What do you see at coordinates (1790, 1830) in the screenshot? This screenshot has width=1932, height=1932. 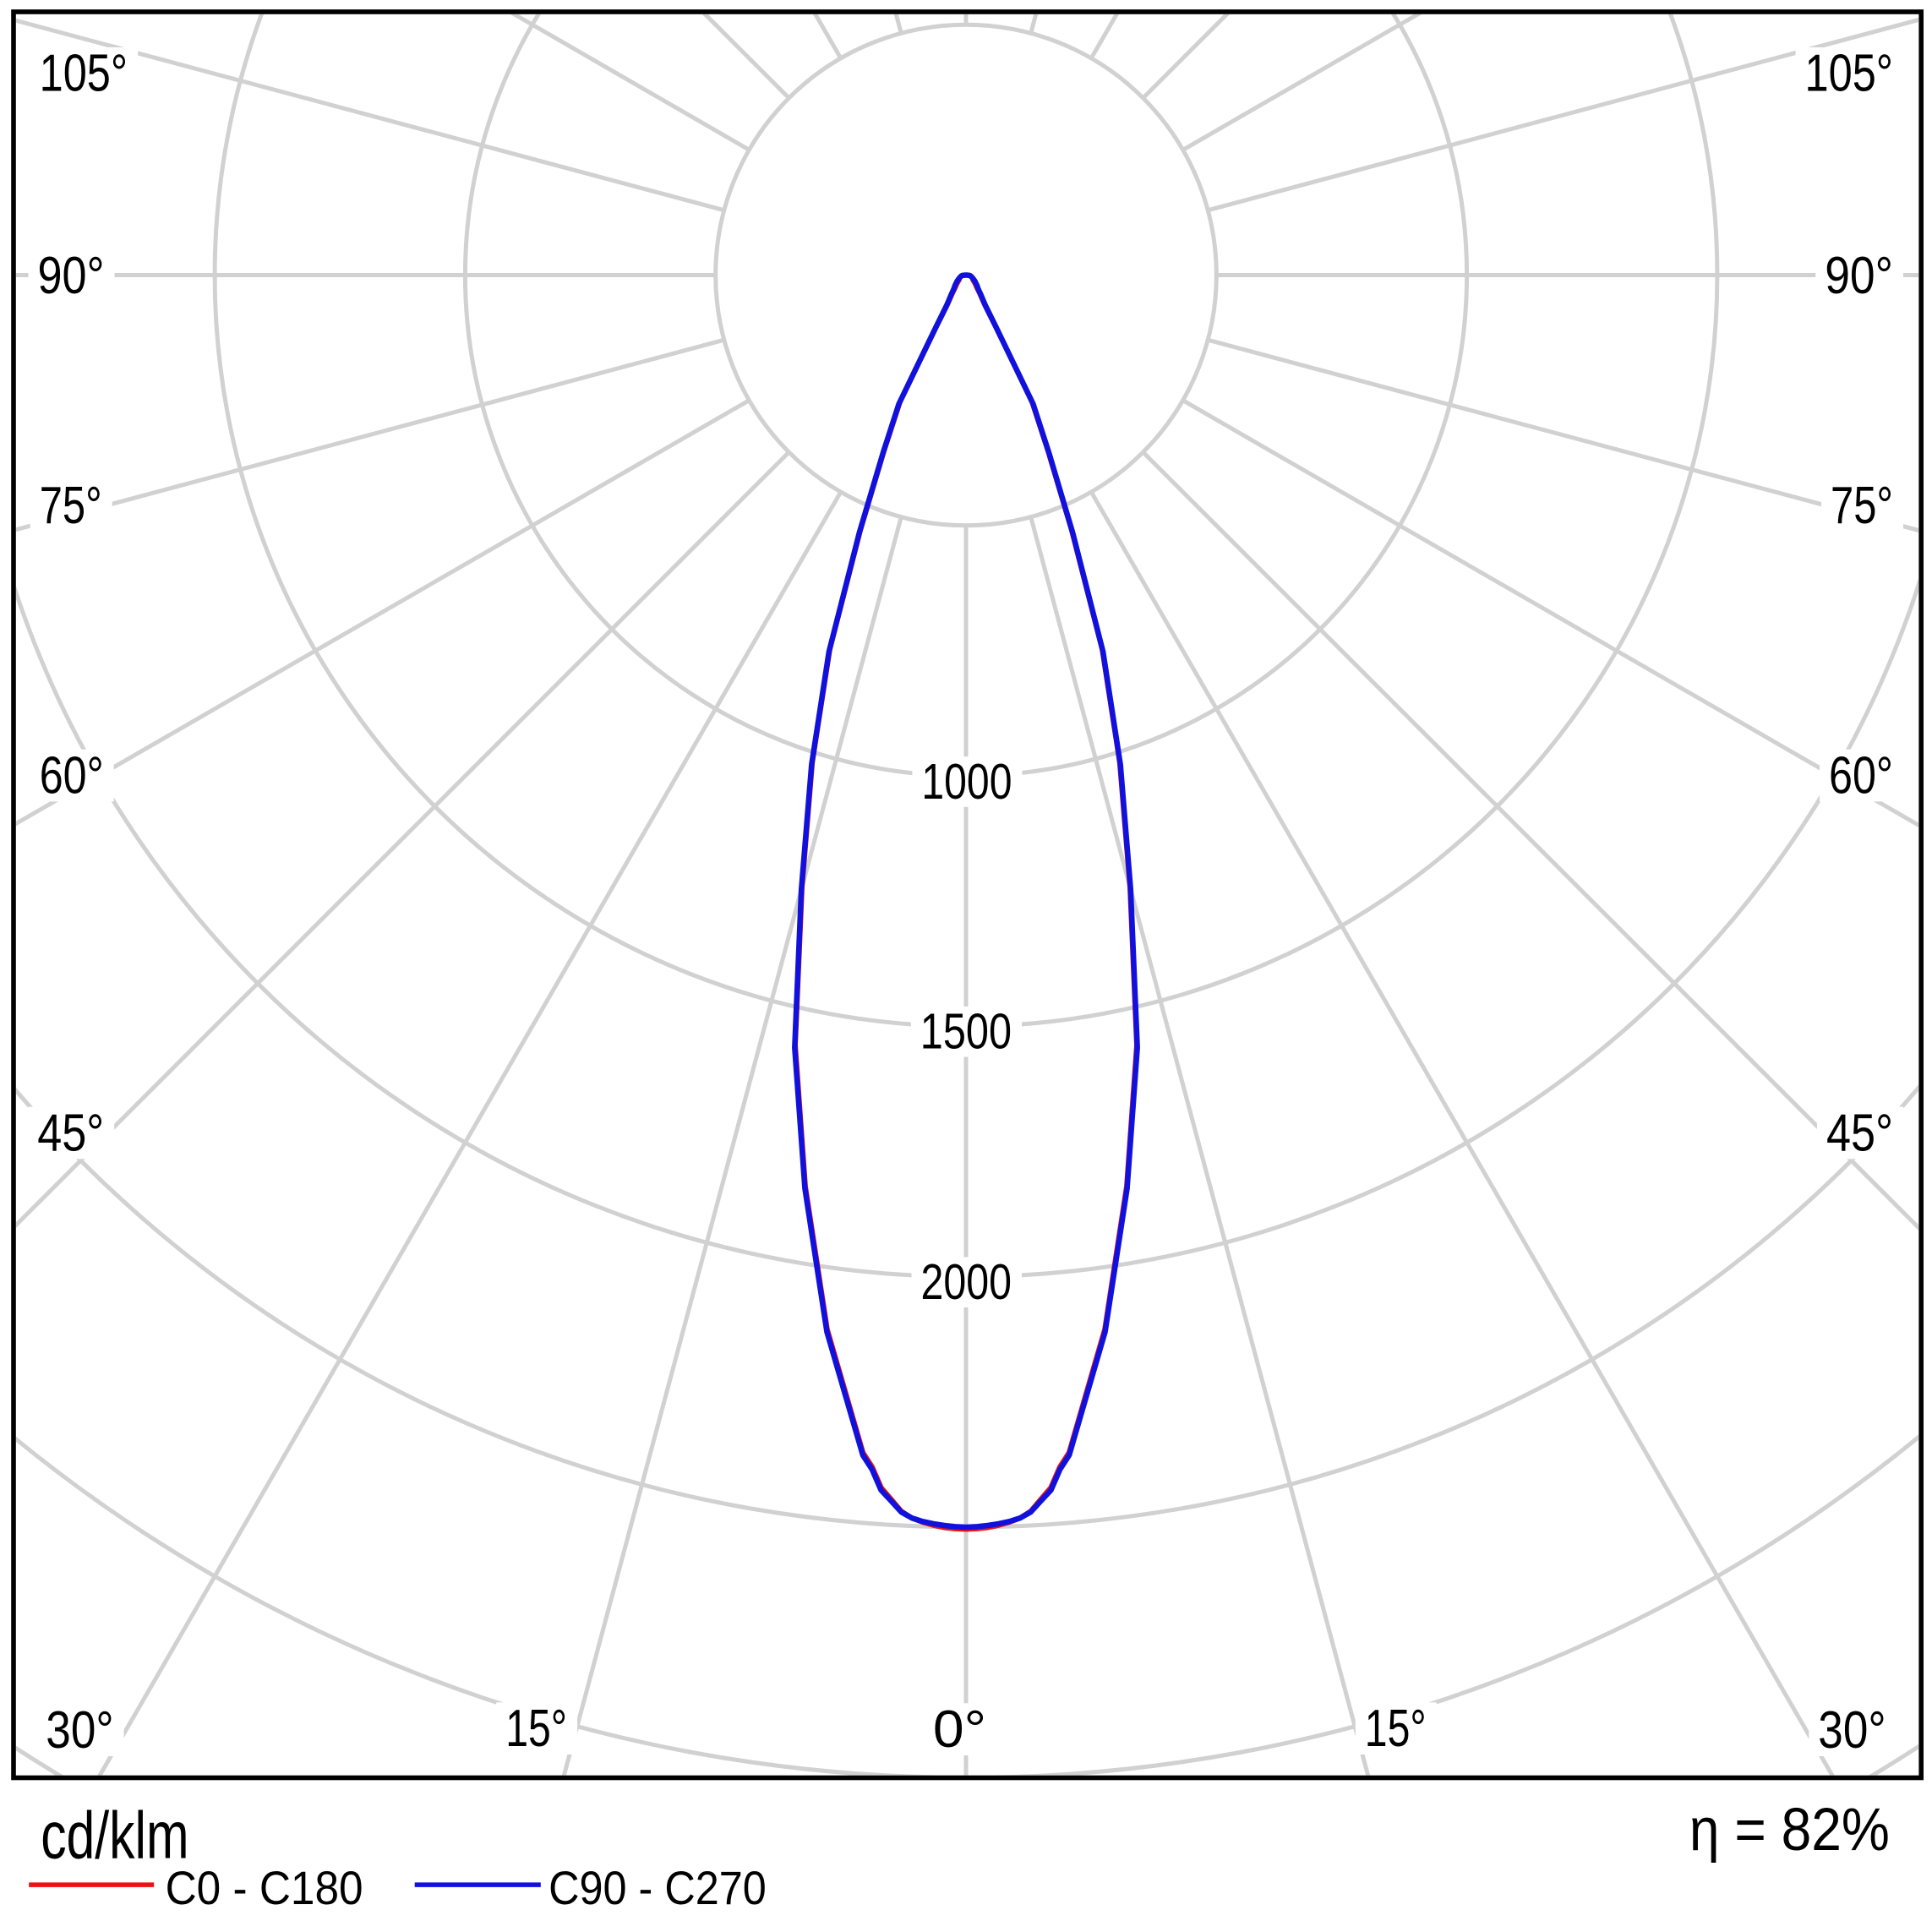 I see `svg-text: η = 82%` at bounding box center [1790, 1830].